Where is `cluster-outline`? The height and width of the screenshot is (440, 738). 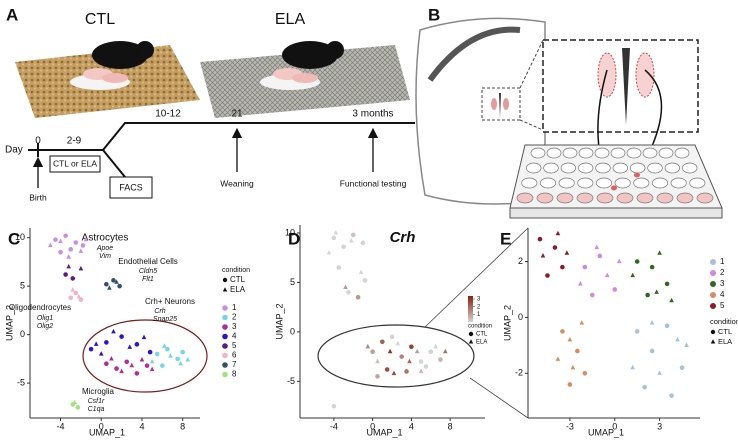 cluster-outline is located at coordinates (145, 356).